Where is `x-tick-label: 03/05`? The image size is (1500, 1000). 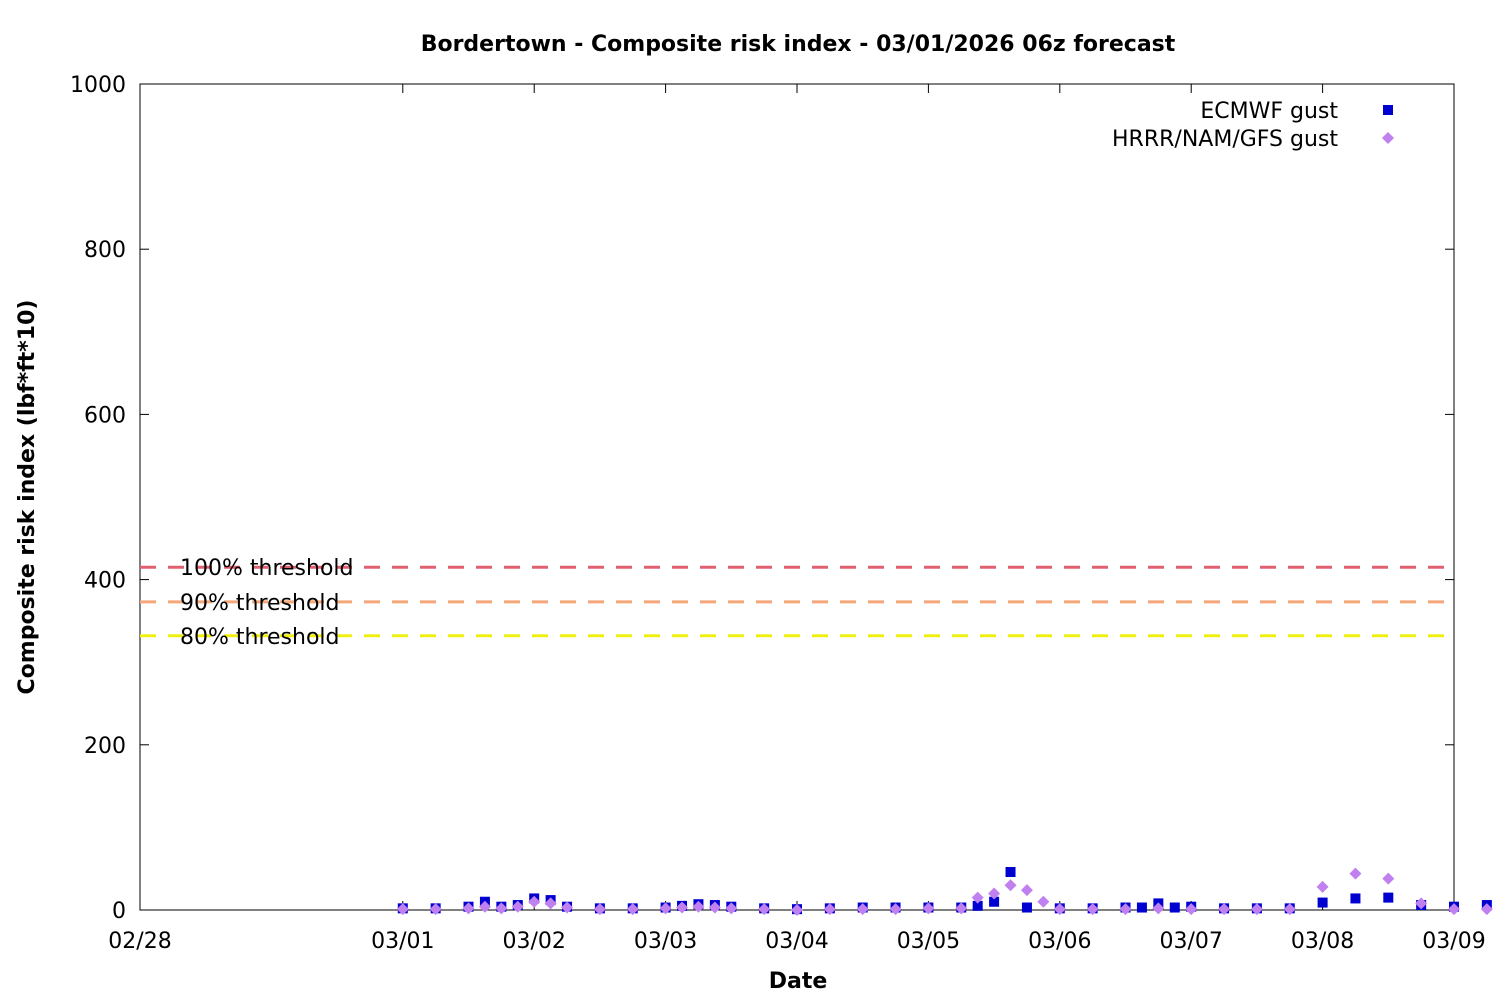 x-tick-label: 03/05 is located at coordinates (928, 941).